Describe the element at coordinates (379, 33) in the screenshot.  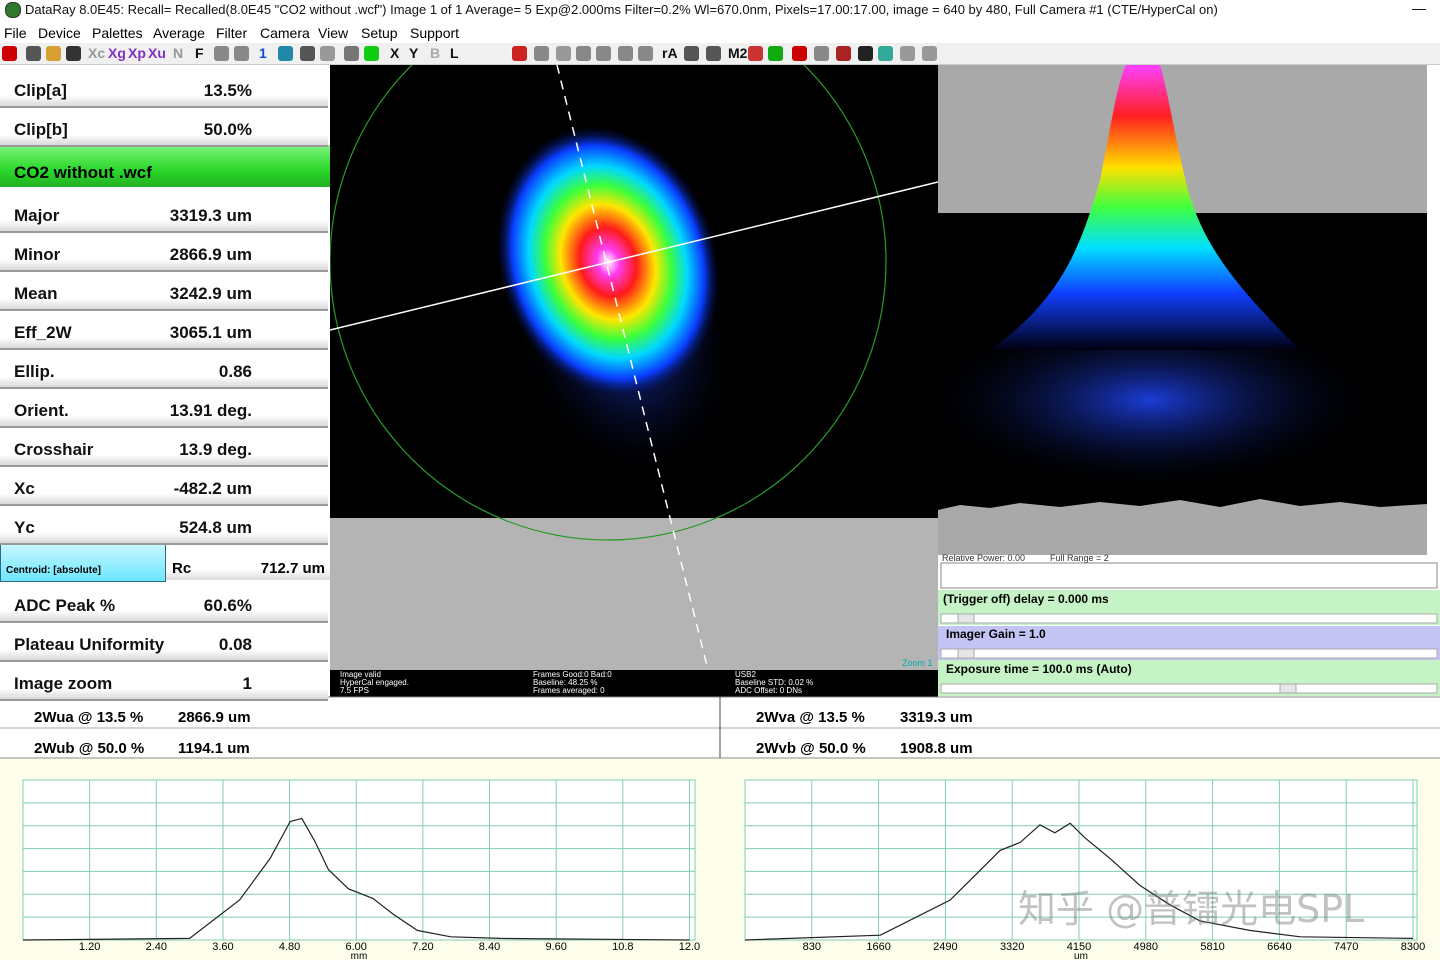
I see `menu-item: Setup` at that location.